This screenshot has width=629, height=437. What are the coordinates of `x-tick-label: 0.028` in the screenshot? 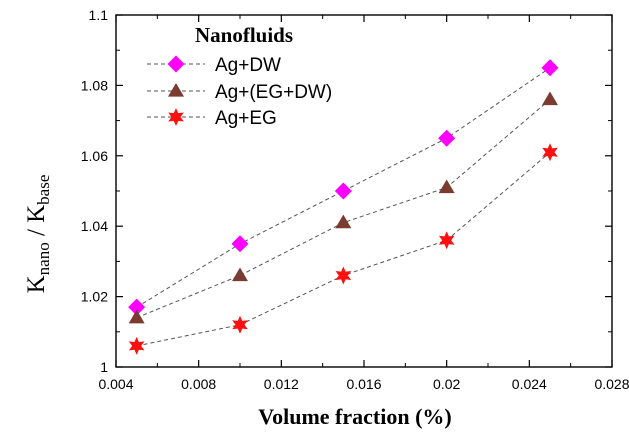 It's located at (611, 384).